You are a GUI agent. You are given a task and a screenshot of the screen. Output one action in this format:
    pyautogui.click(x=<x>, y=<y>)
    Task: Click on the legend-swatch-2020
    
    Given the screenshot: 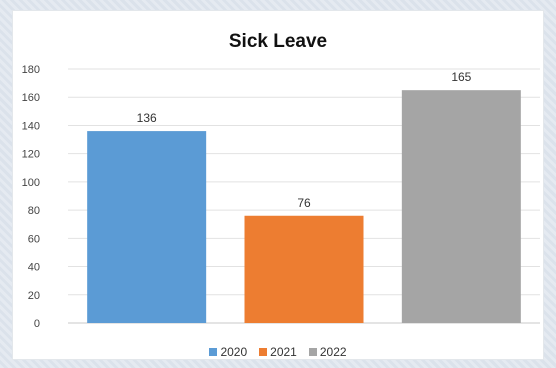 What is the action you would take?
    pyautogui.click(x=213, y=352)
    